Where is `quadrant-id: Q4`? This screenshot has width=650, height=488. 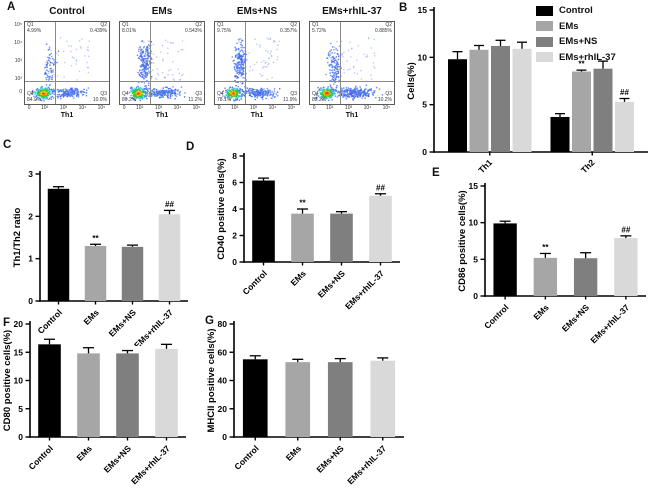
quadrant-id: Q4 is located at coordinates (315, 94).